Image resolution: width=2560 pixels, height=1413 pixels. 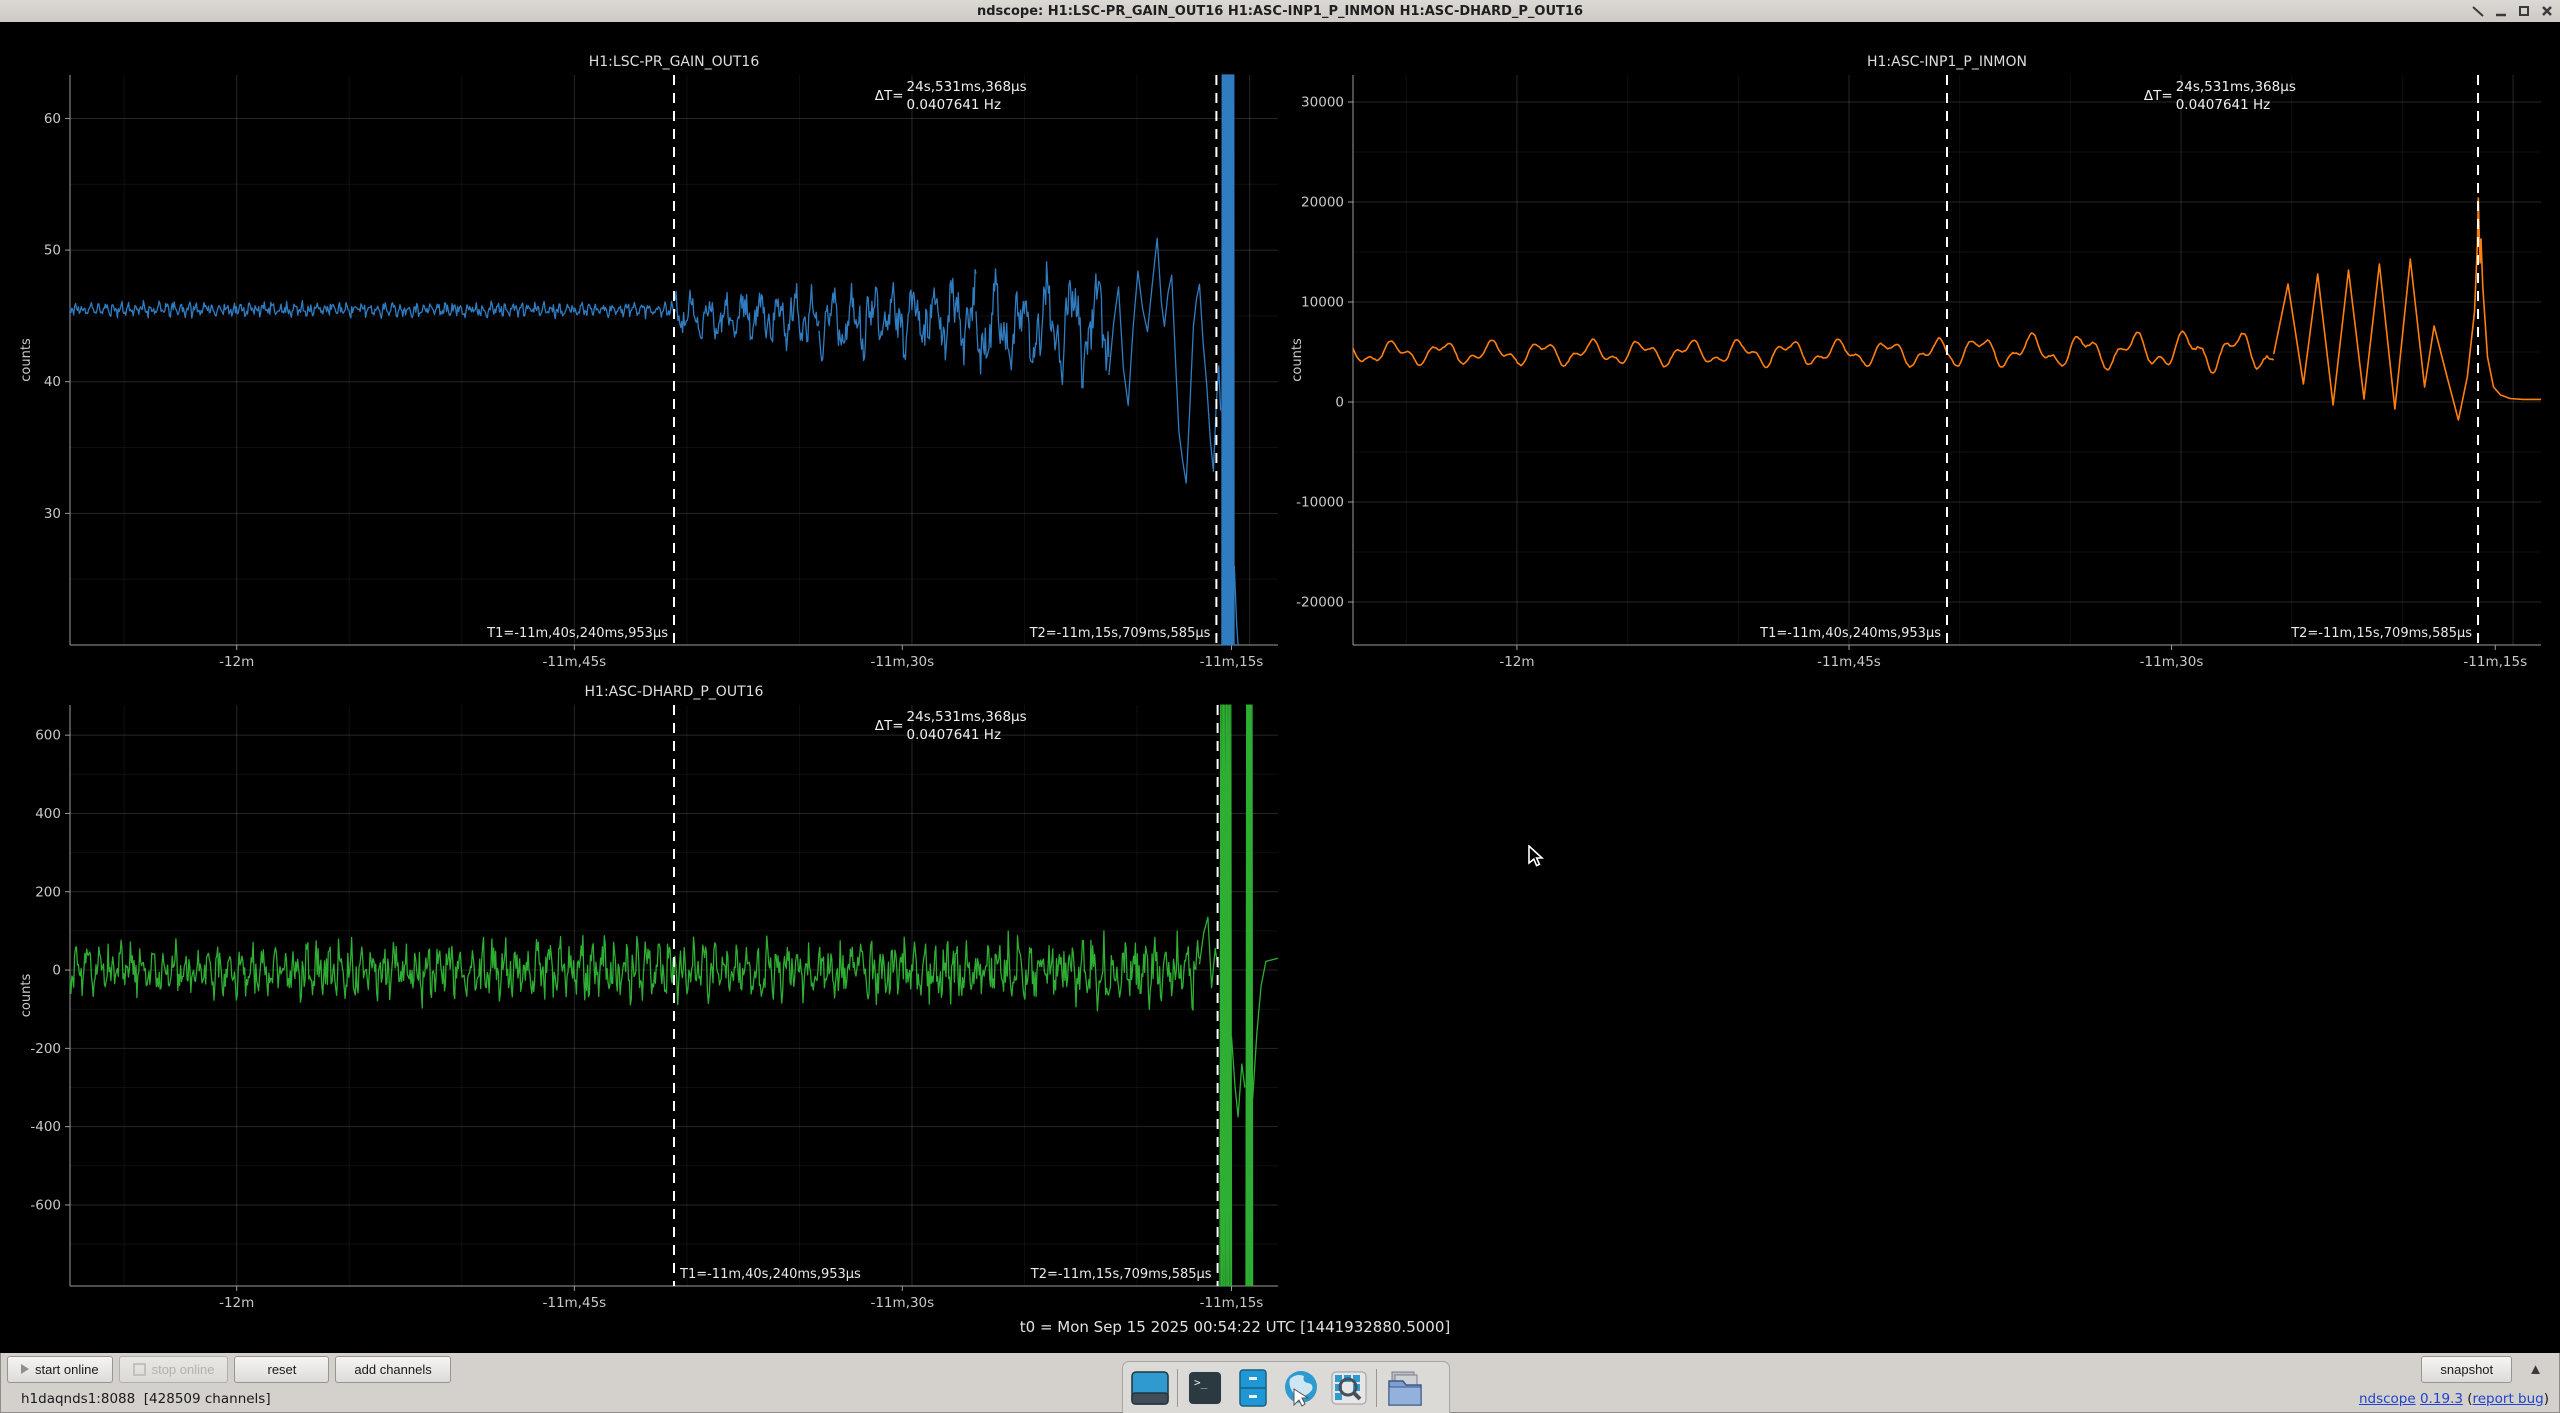 What do you see at coordinates (1322, 103) in the screenshot?
I see `y-tick-label: 30000` at bounding box center [1322, 103].